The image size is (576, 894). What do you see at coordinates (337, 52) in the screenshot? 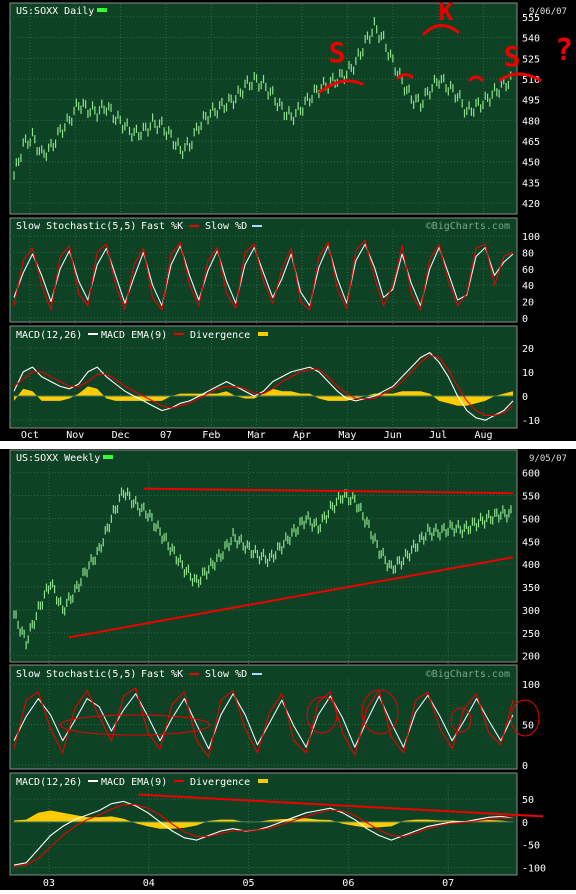
I see `annotation-S-left: S` at bounding box center [337, 52].